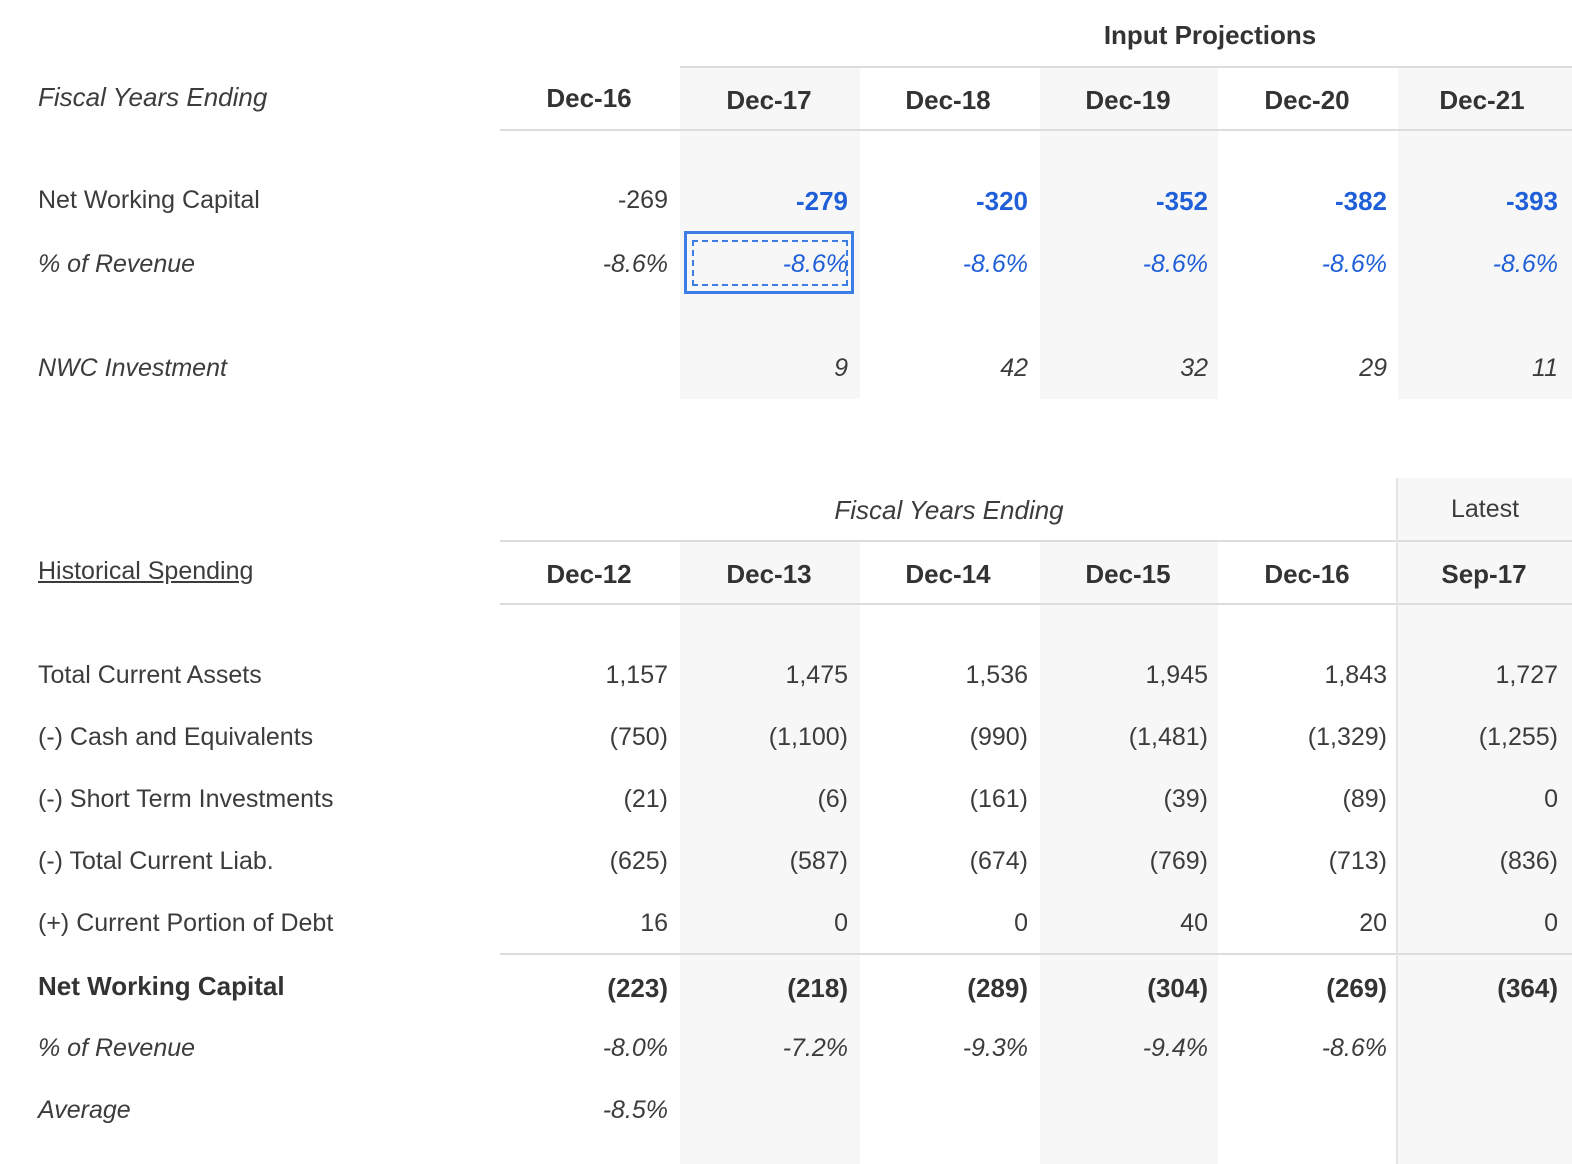 This screenshot has height=1164, width=1572. I want to click on cell-cpd-dec12: 16, so click(654, 923).